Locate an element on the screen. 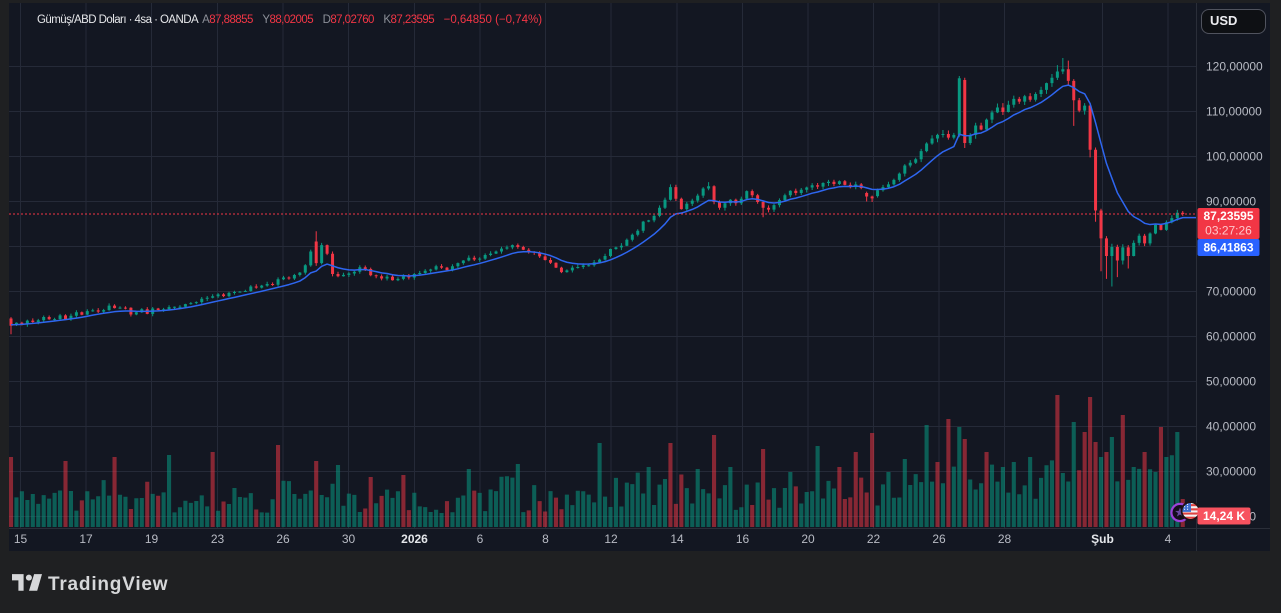  svg-text: 4 is located at coordinates (1168, 539).